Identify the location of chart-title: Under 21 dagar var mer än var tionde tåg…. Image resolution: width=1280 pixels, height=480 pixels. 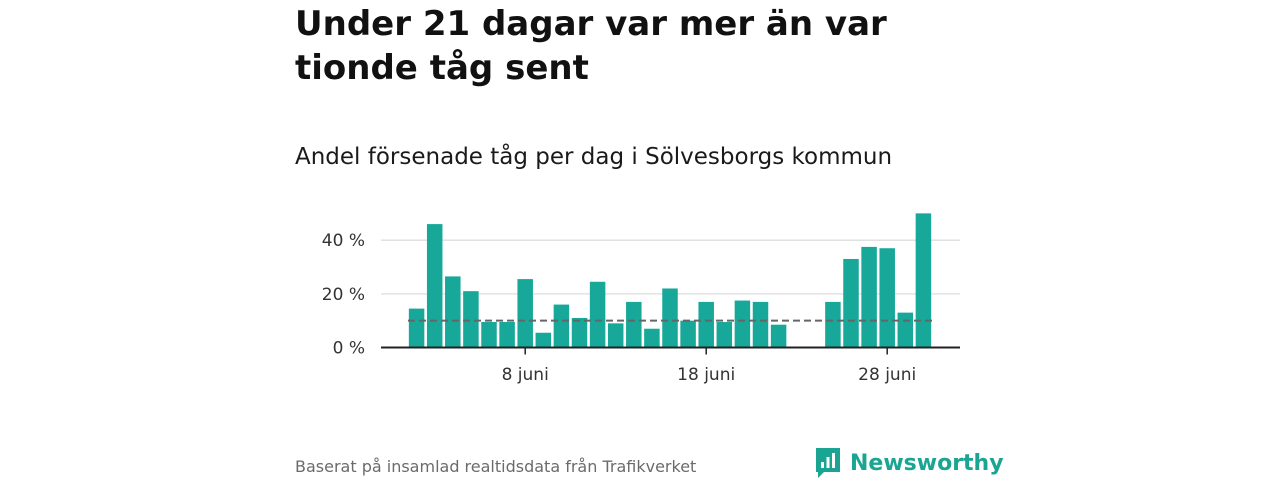
(591, 46).